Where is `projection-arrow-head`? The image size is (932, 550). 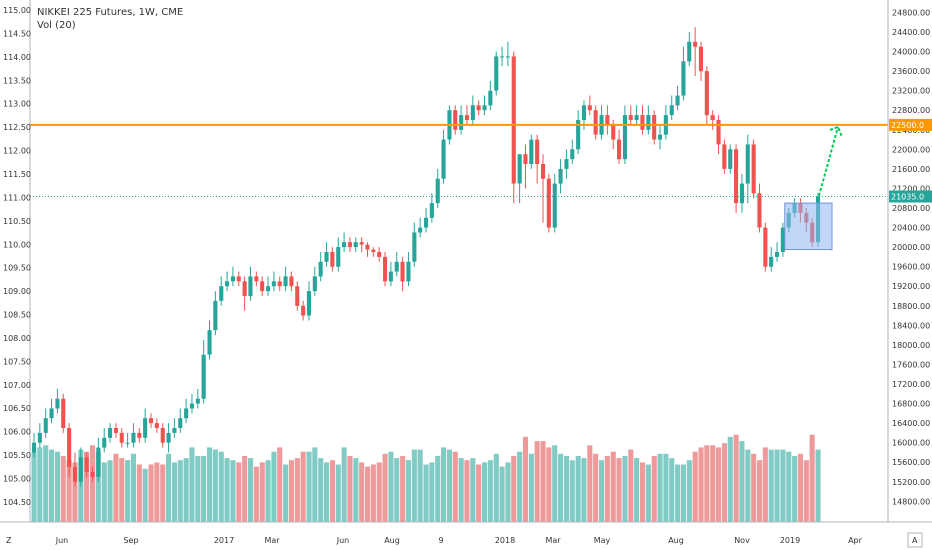
projection-arrow-head is located at coordinates (836, 131).